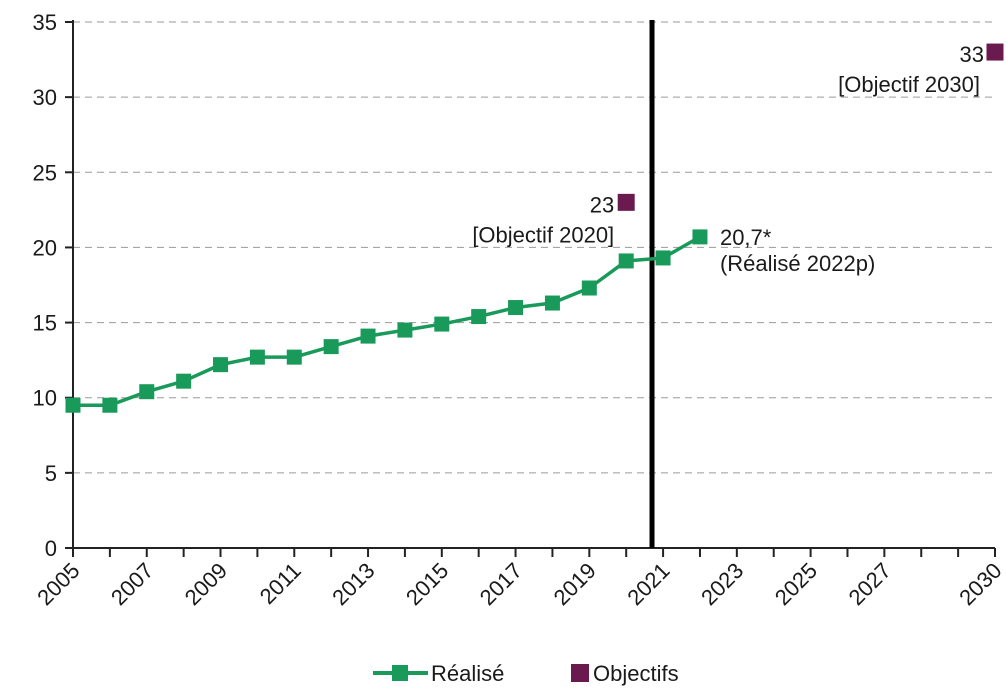  I want to click on data-point-realise-2009, so click(221, 365).